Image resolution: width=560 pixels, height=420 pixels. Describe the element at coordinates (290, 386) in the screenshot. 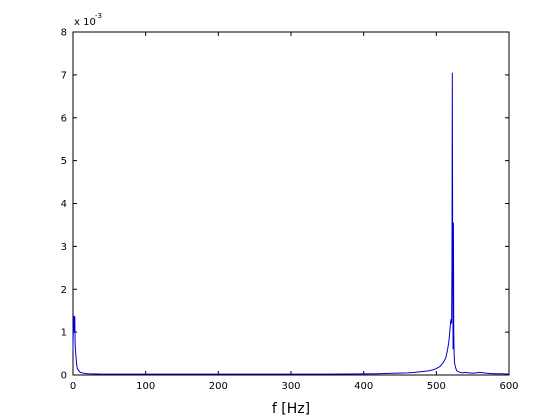

I see `x-tick-label: 300` at that location.